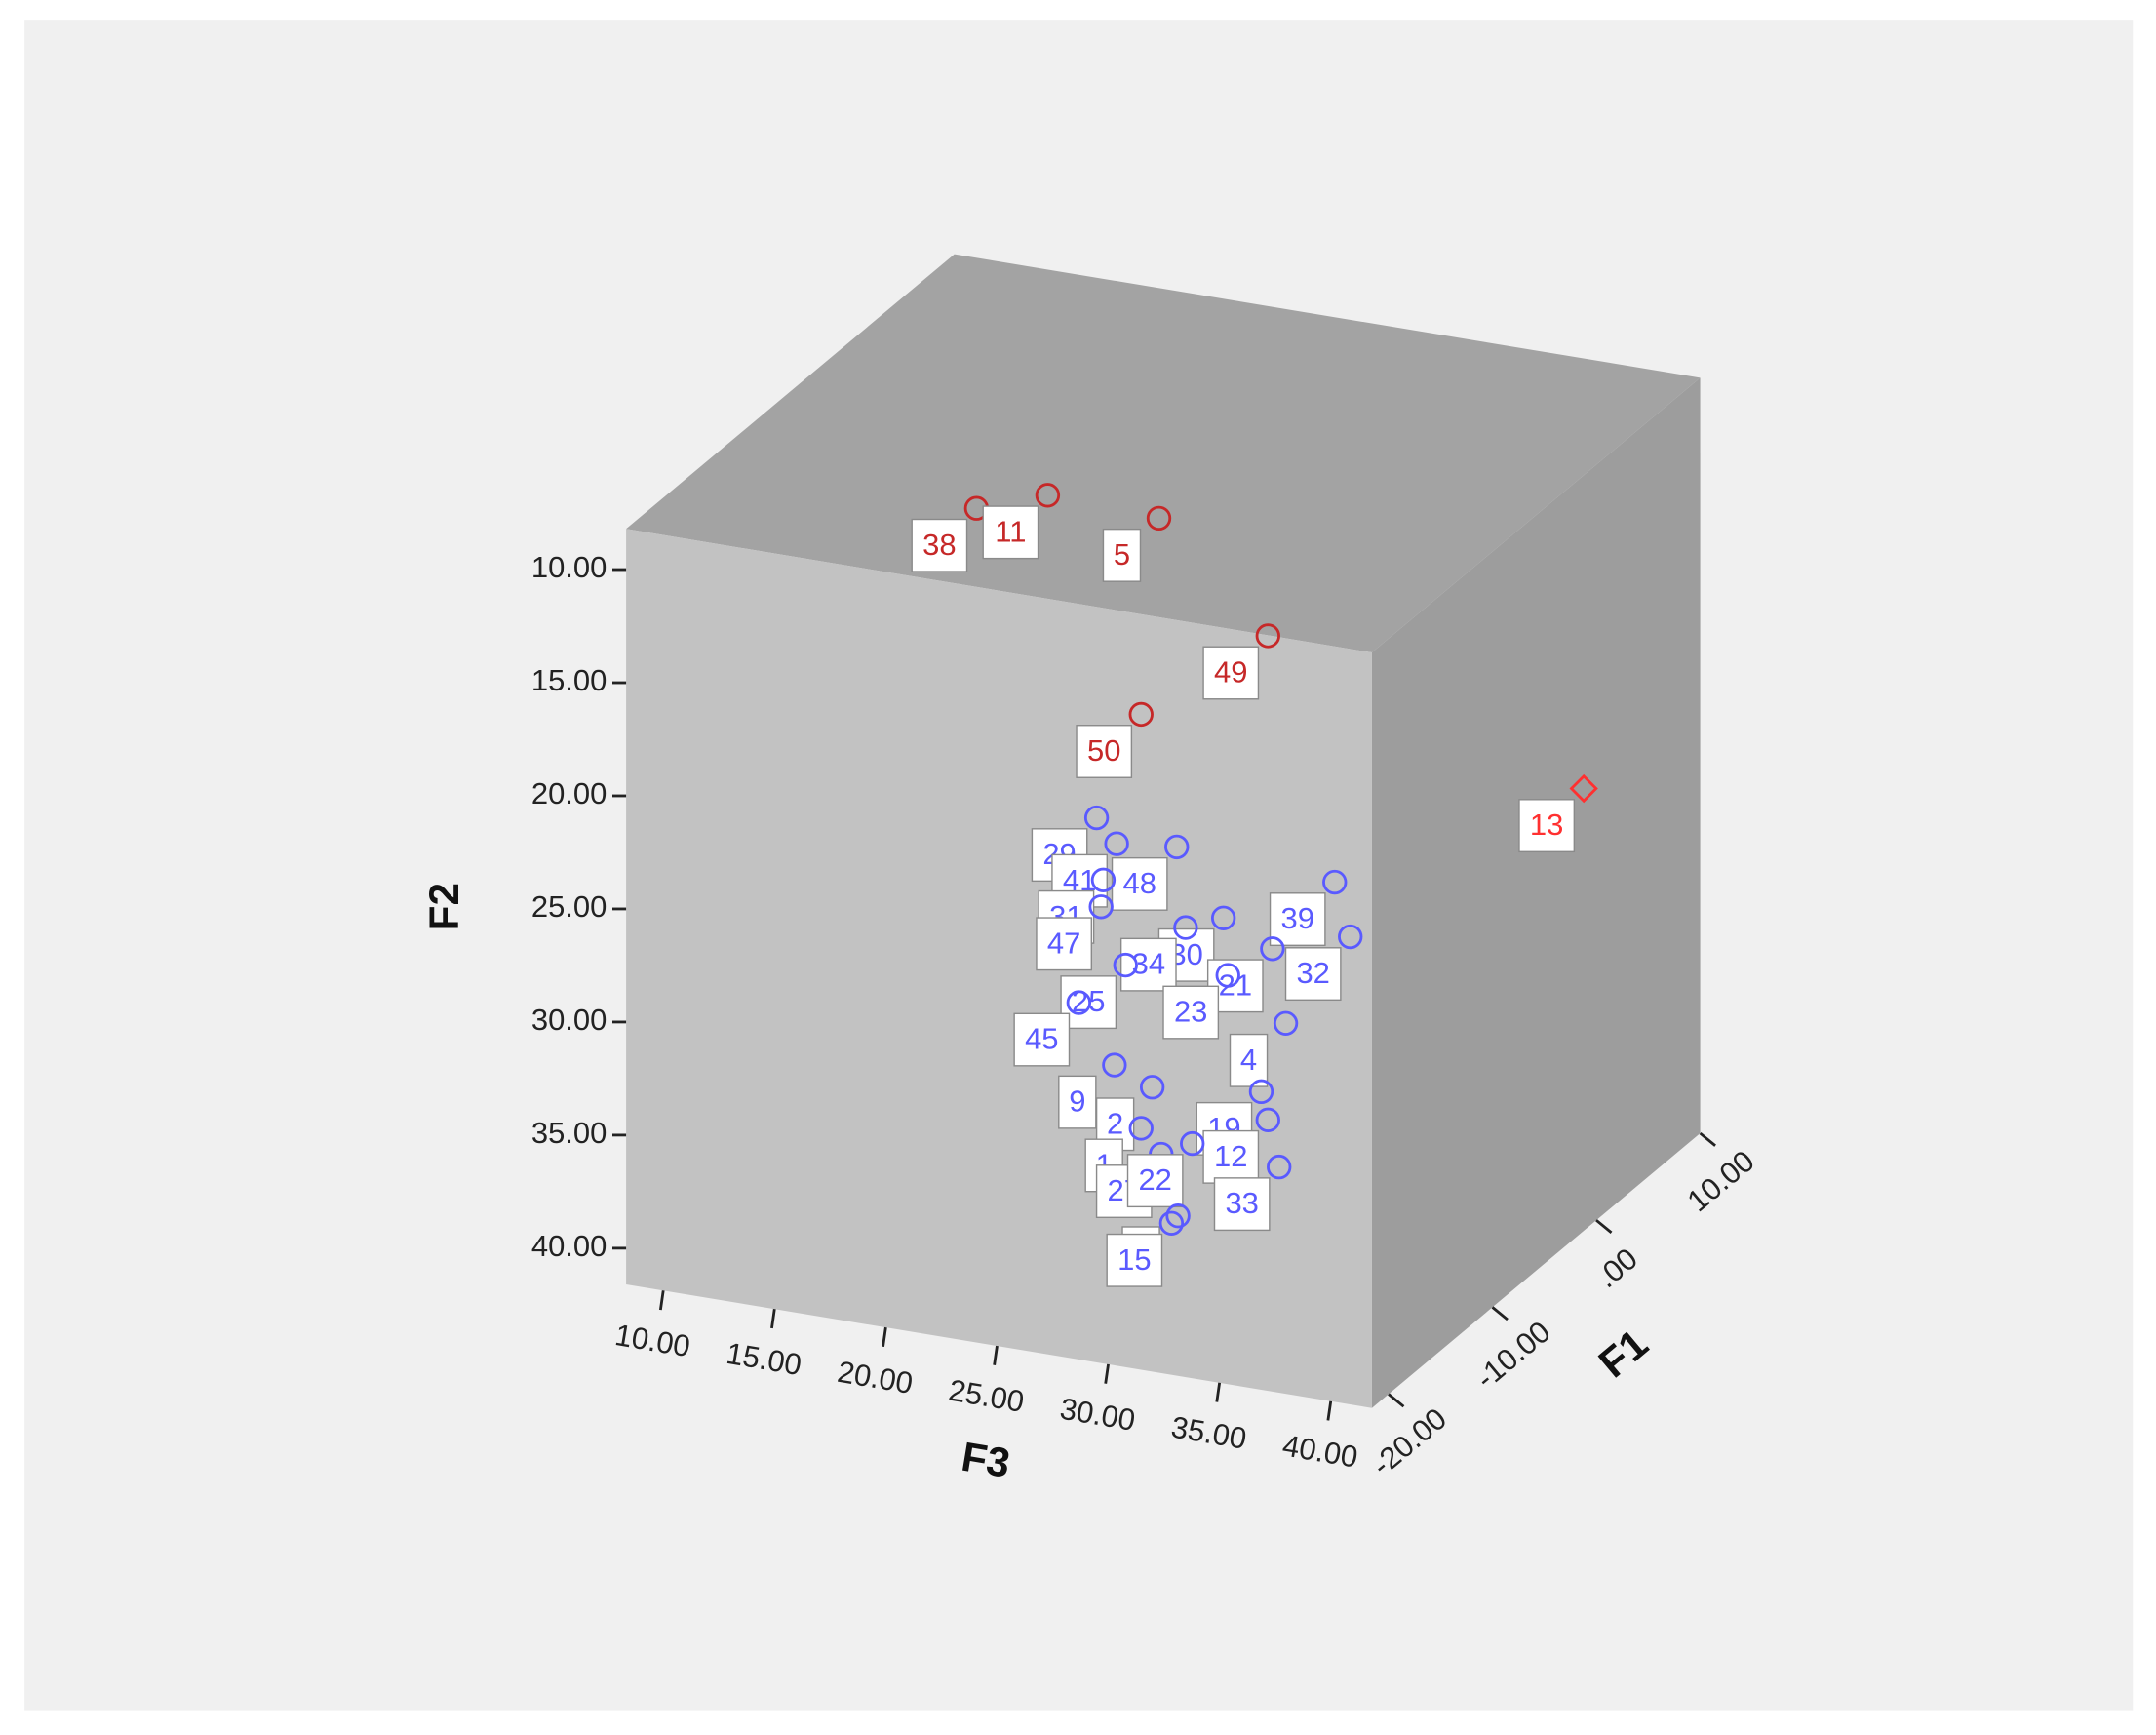 Image resolution: width=2156 pixels, height=1735 pixels. I want to click on right-face, so click(1536, 892).